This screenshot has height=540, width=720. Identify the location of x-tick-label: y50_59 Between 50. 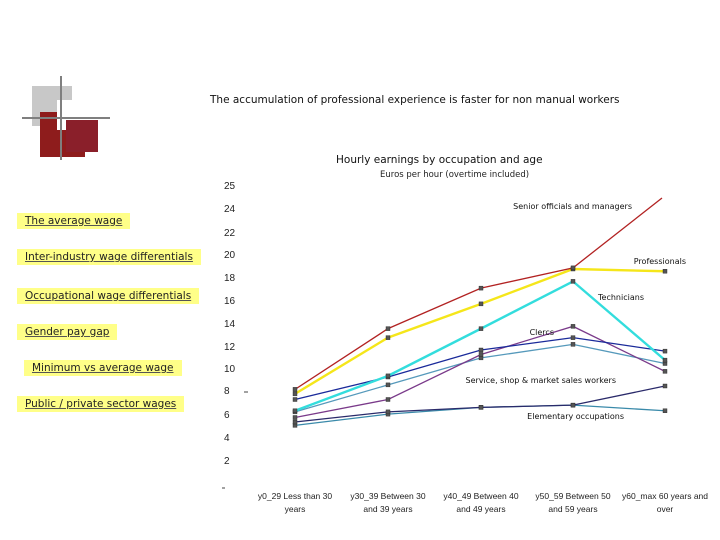
(572, 496).